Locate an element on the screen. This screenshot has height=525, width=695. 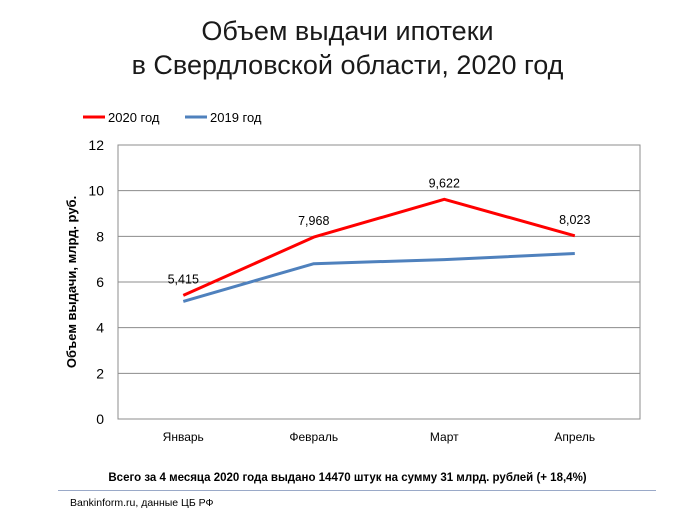
chart-series is located at coordinates (379, 250).